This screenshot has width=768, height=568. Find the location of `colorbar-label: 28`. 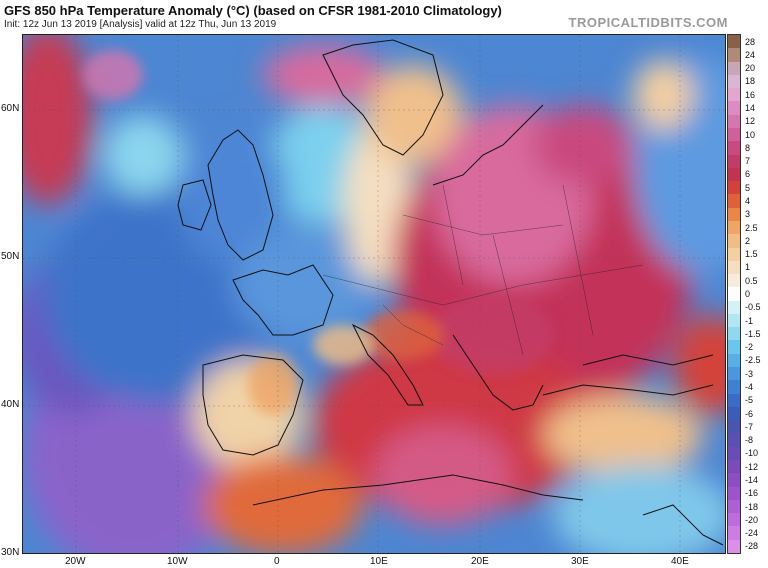

colorbar-label: 28 is located at coordinates (750, 41).